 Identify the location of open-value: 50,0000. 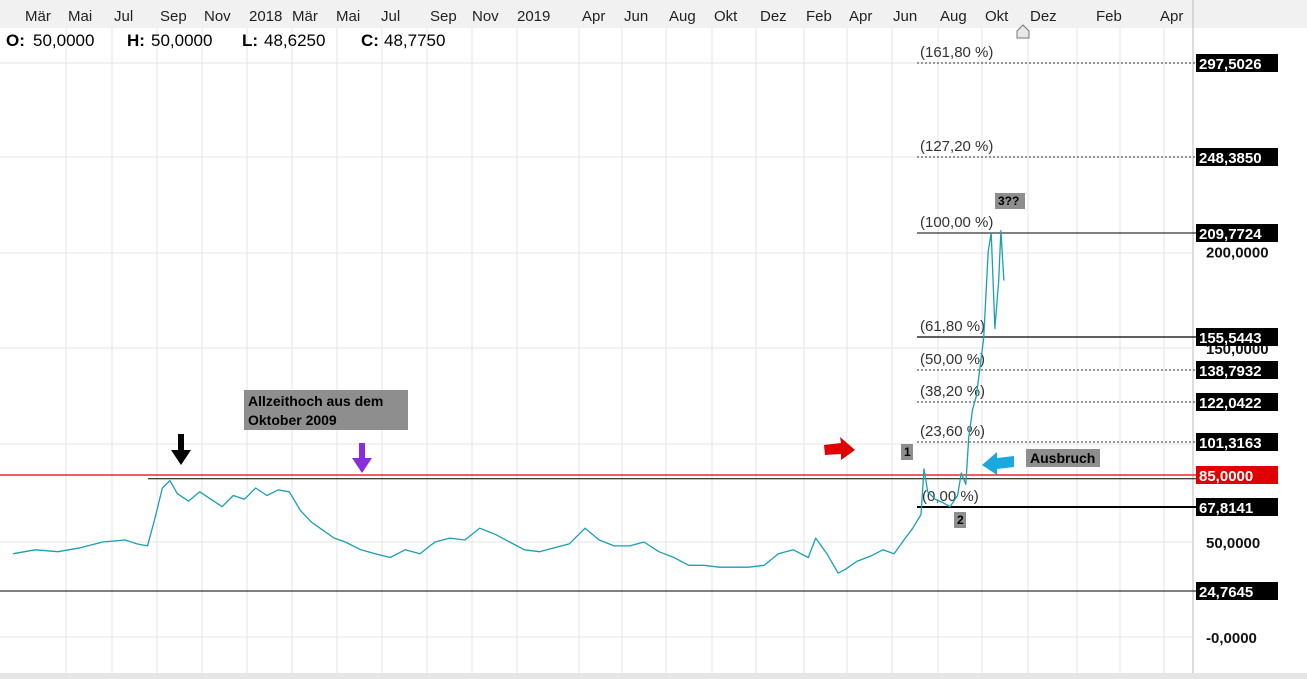
(63, 40).